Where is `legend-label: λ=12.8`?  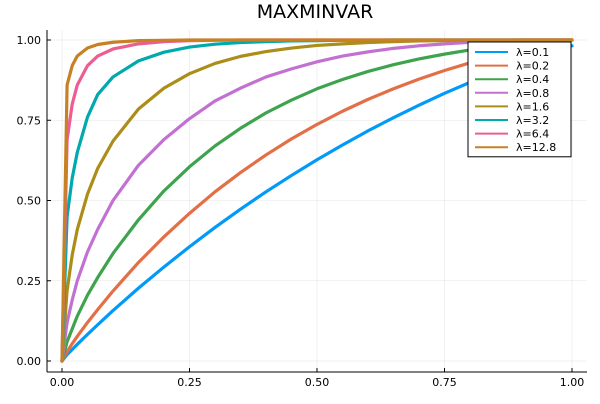
legend-label: λ=12.8 is located at coordinates (536, 147).